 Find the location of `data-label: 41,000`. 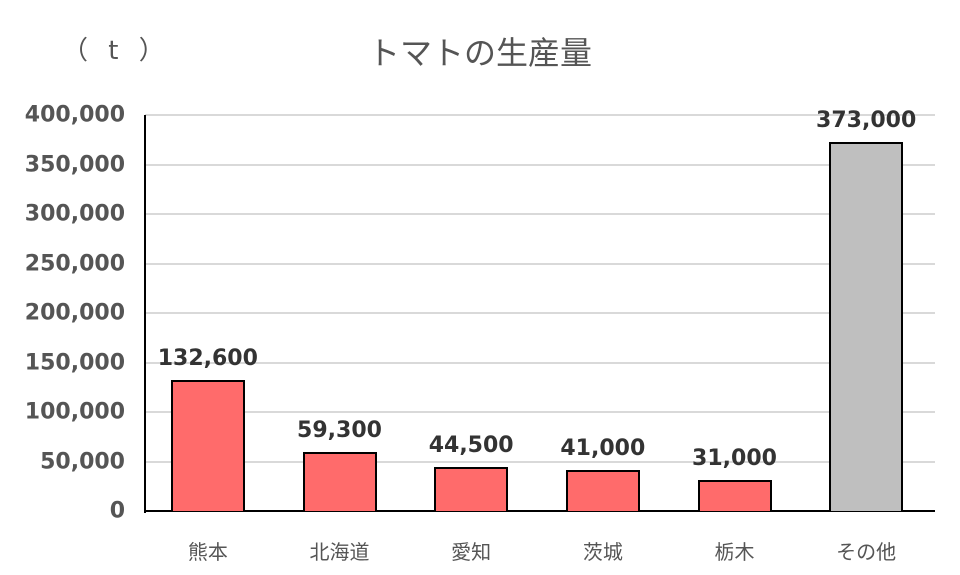

data-label: 41,000 is located at coordinates (603, 449).